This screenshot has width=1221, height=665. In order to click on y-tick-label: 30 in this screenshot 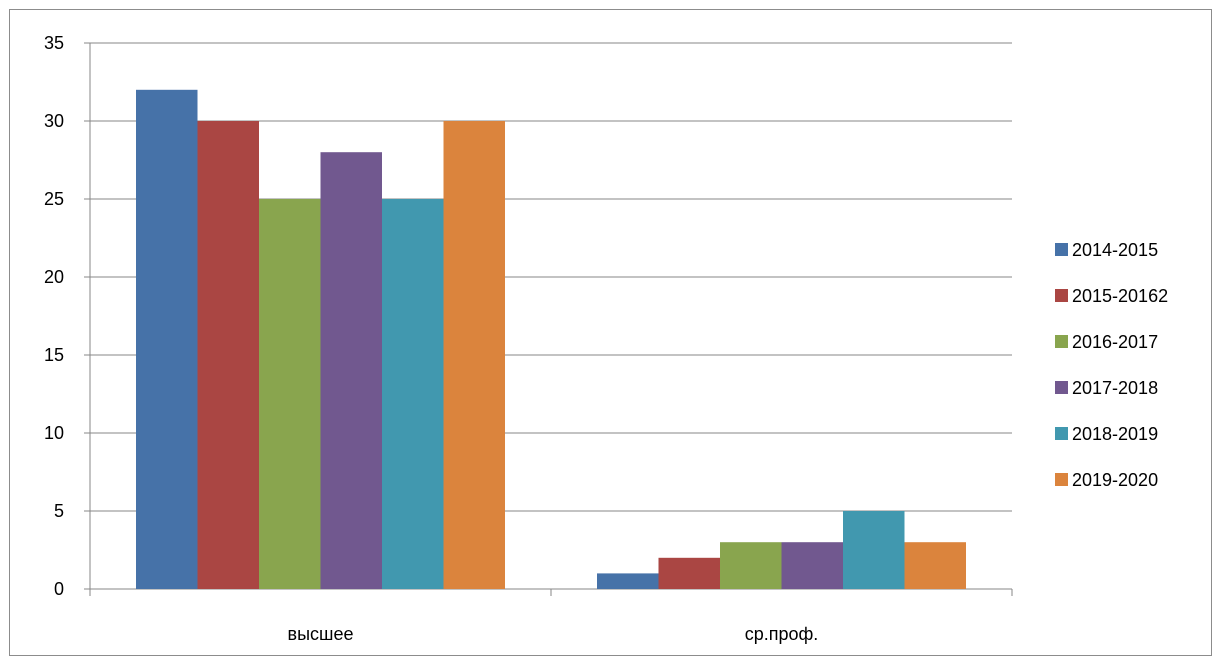, I will do `click(54, 121)`.